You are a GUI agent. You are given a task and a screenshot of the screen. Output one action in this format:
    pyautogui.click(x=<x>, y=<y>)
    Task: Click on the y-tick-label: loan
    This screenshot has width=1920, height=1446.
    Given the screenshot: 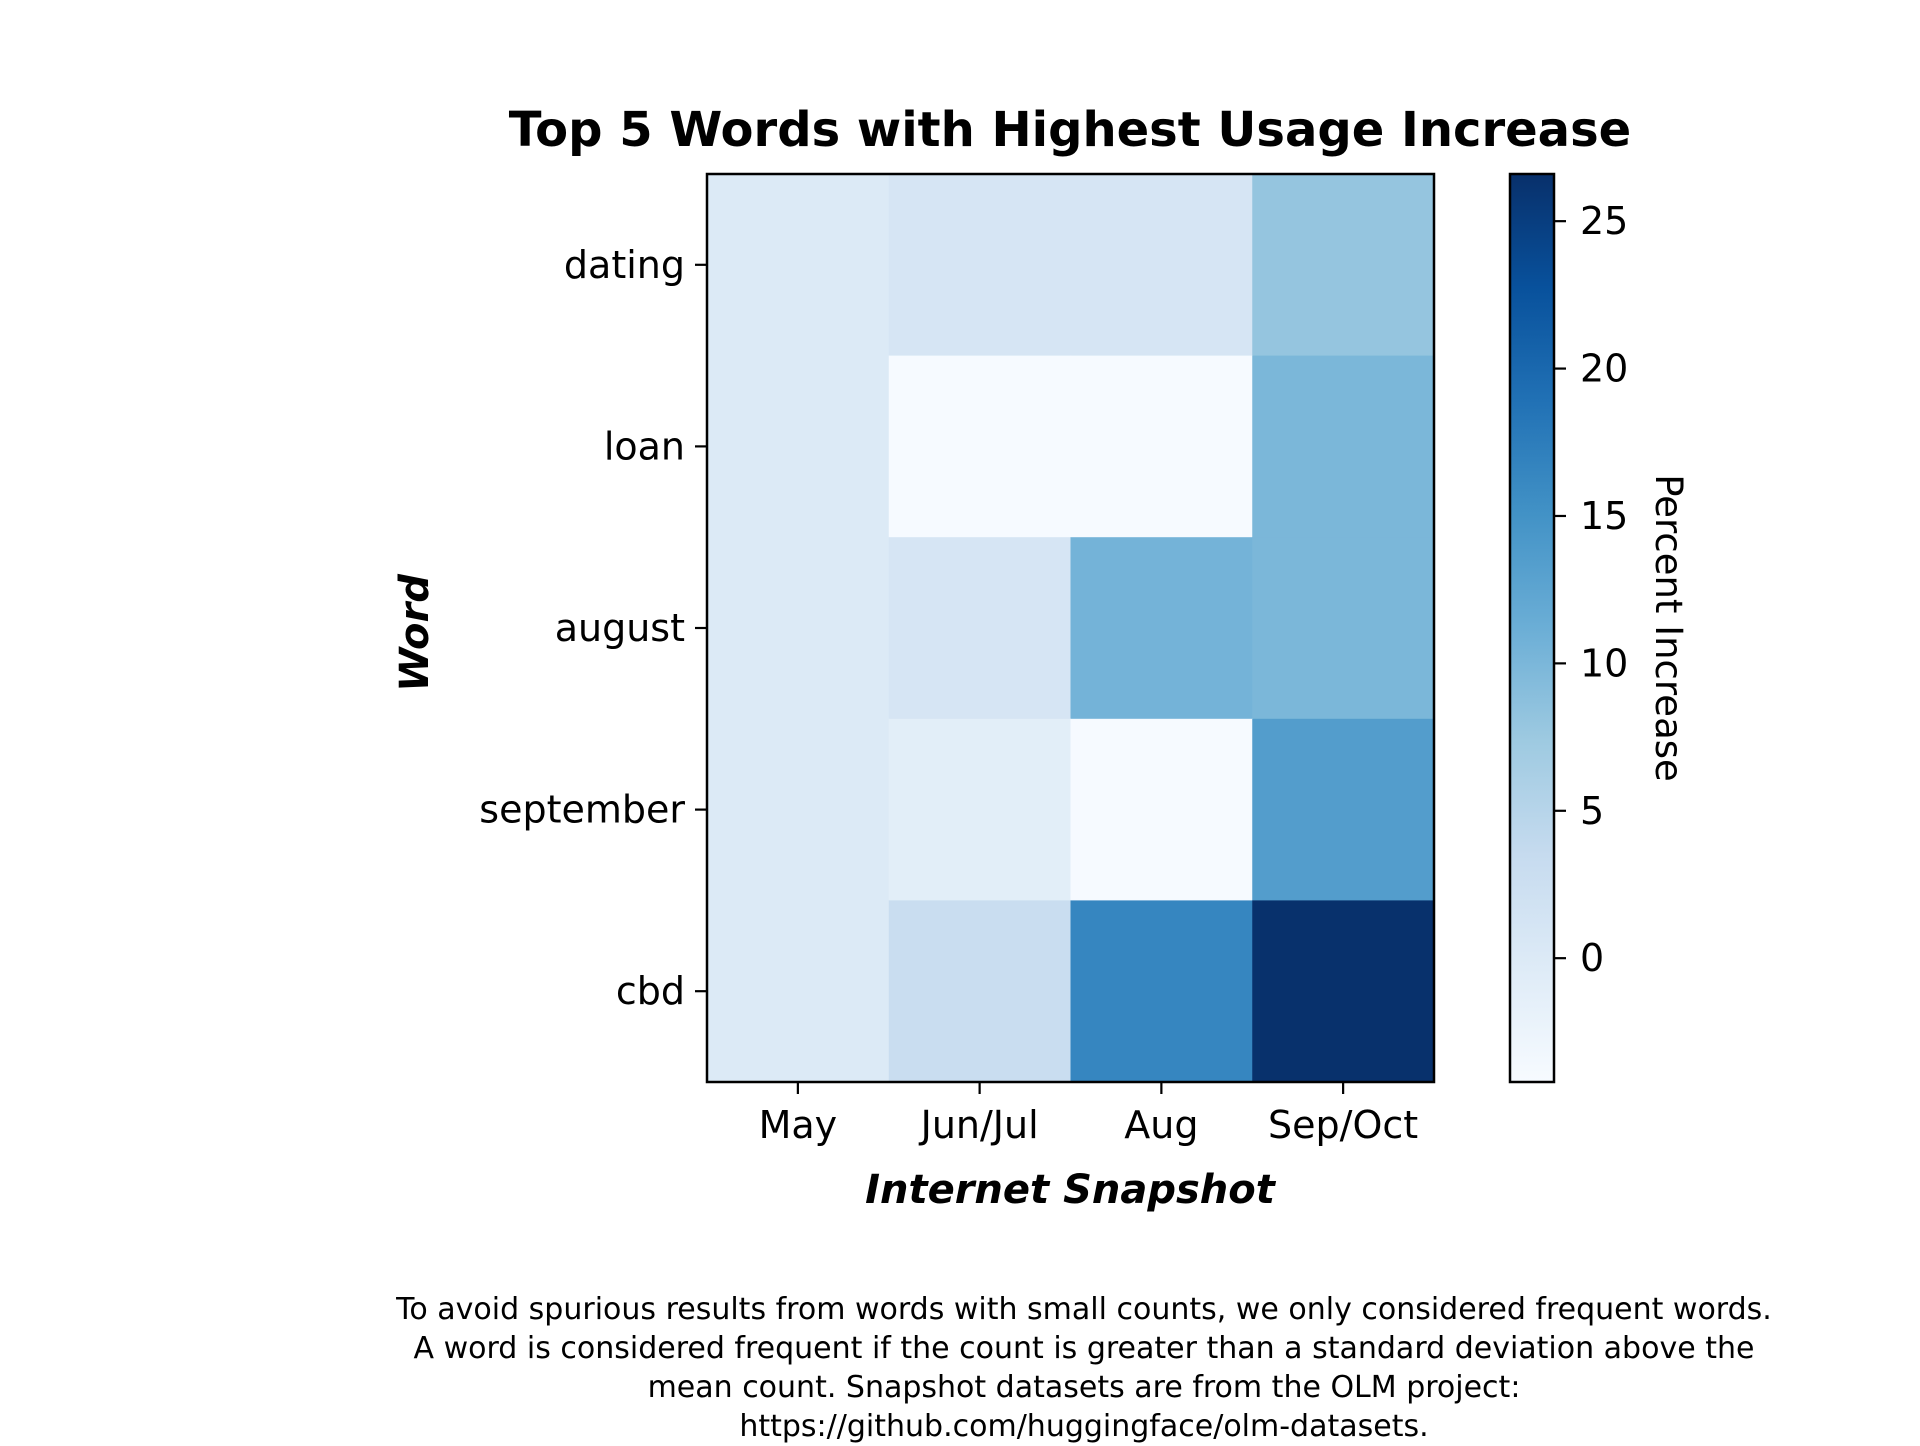 What is the action you would take?
    pyautogui.click(x=644, y=446)
    